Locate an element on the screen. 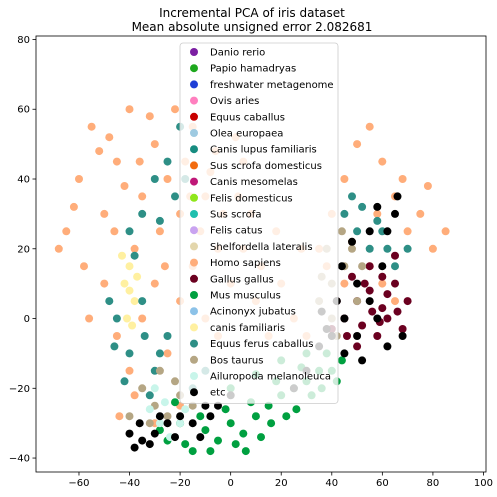 The width and height of the screenshot is (497, 497). legend-label: Sus scrofa is located at coordinates (235, 215).